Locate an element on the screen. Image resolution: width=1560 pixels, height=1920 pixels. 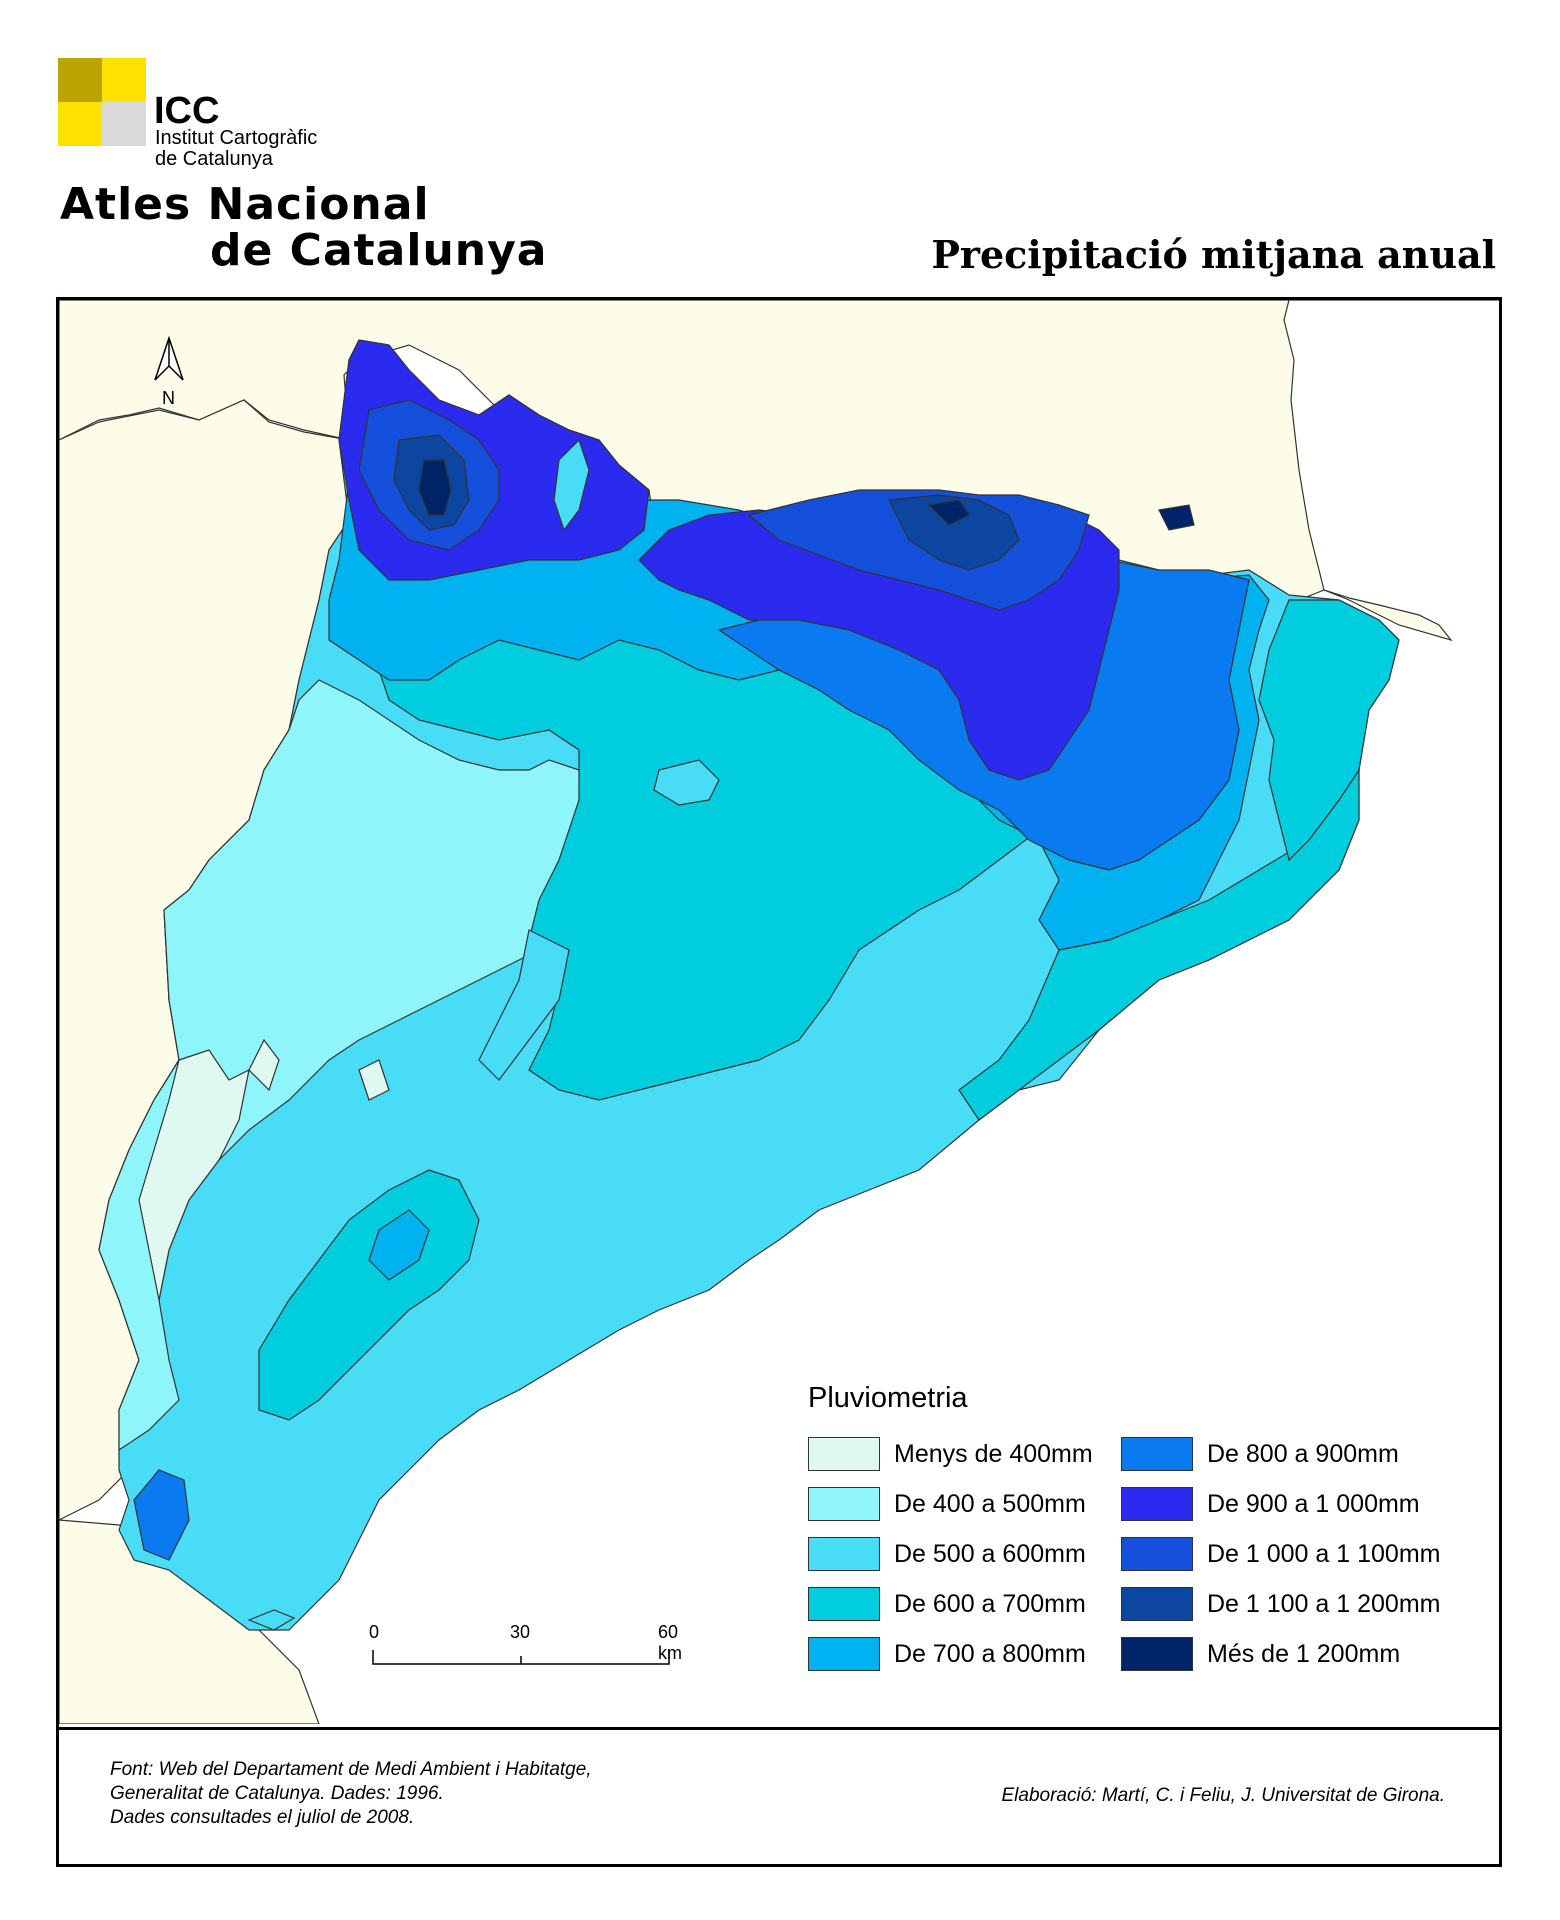
legend-item: De 400 a 500mm is located at coordinates (947, 1504).